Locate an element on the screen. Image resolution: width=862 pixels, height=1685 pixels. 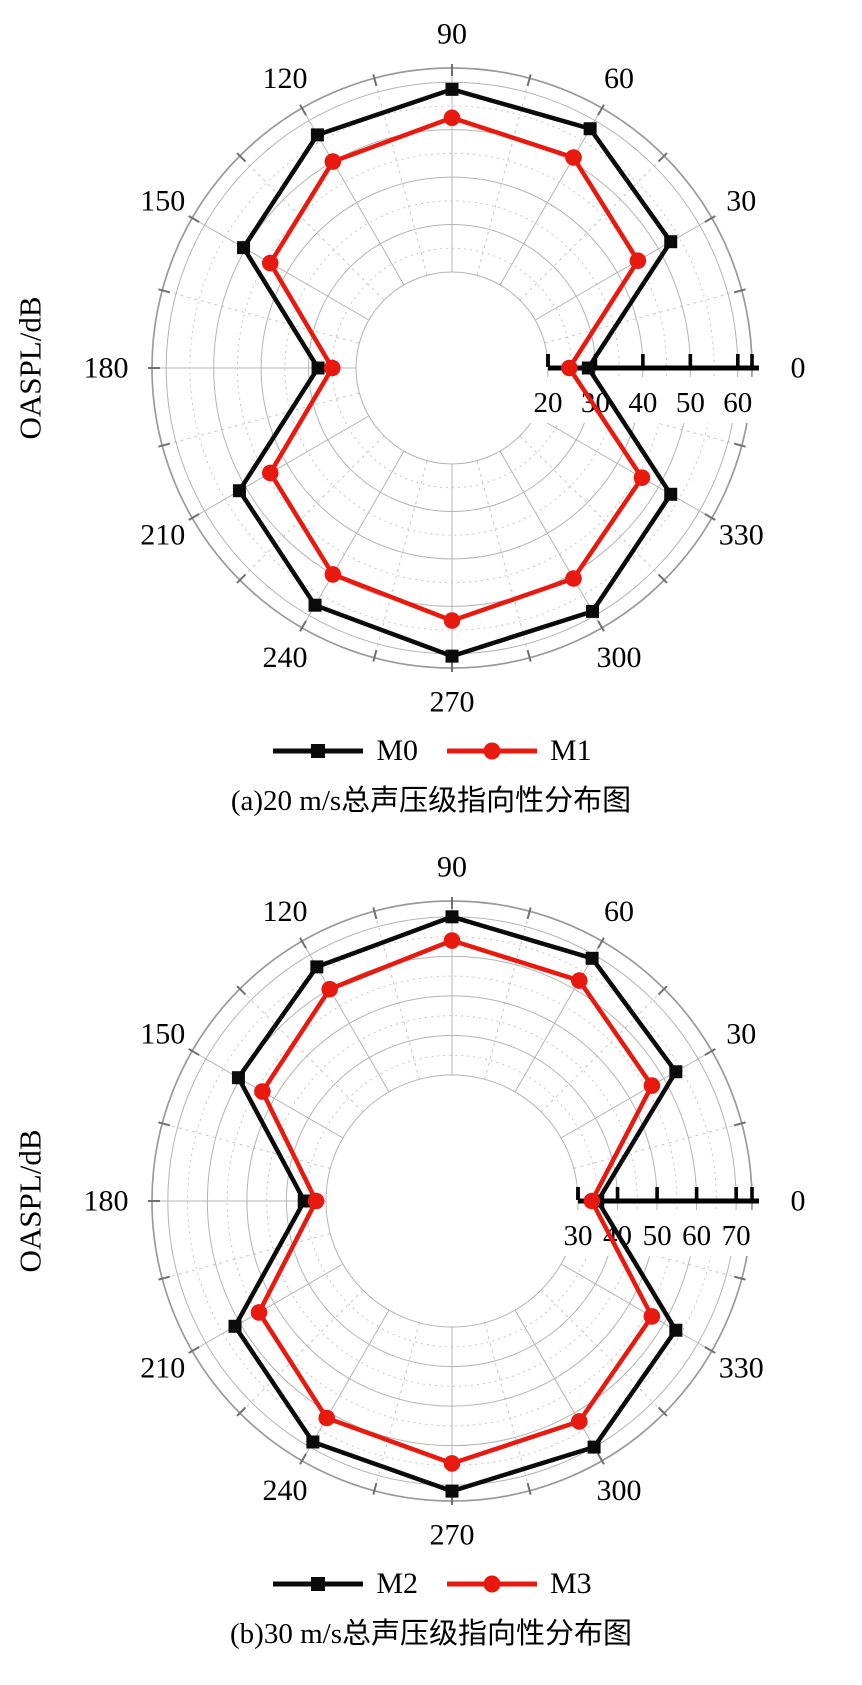
legend-swatch-m1 is located at coordinates (492, 751).